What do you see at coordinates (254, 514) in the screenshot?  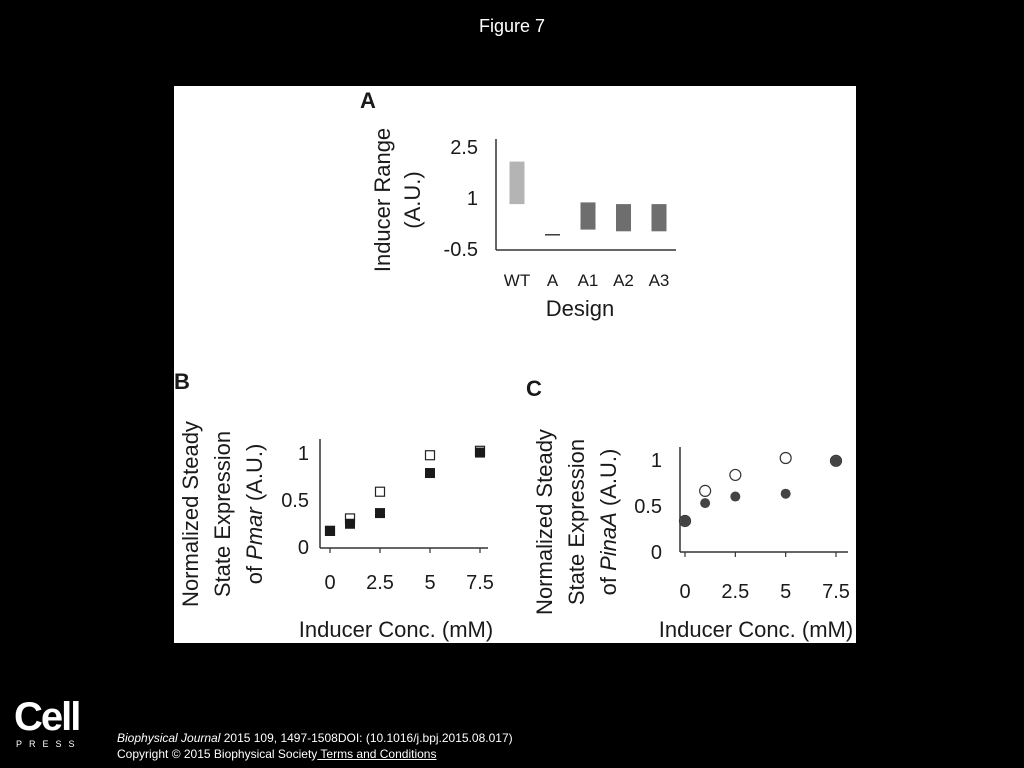 I see `chart-b-ylabel-line3: of Pmar (A.U.)` at bounding box center [254, 514].